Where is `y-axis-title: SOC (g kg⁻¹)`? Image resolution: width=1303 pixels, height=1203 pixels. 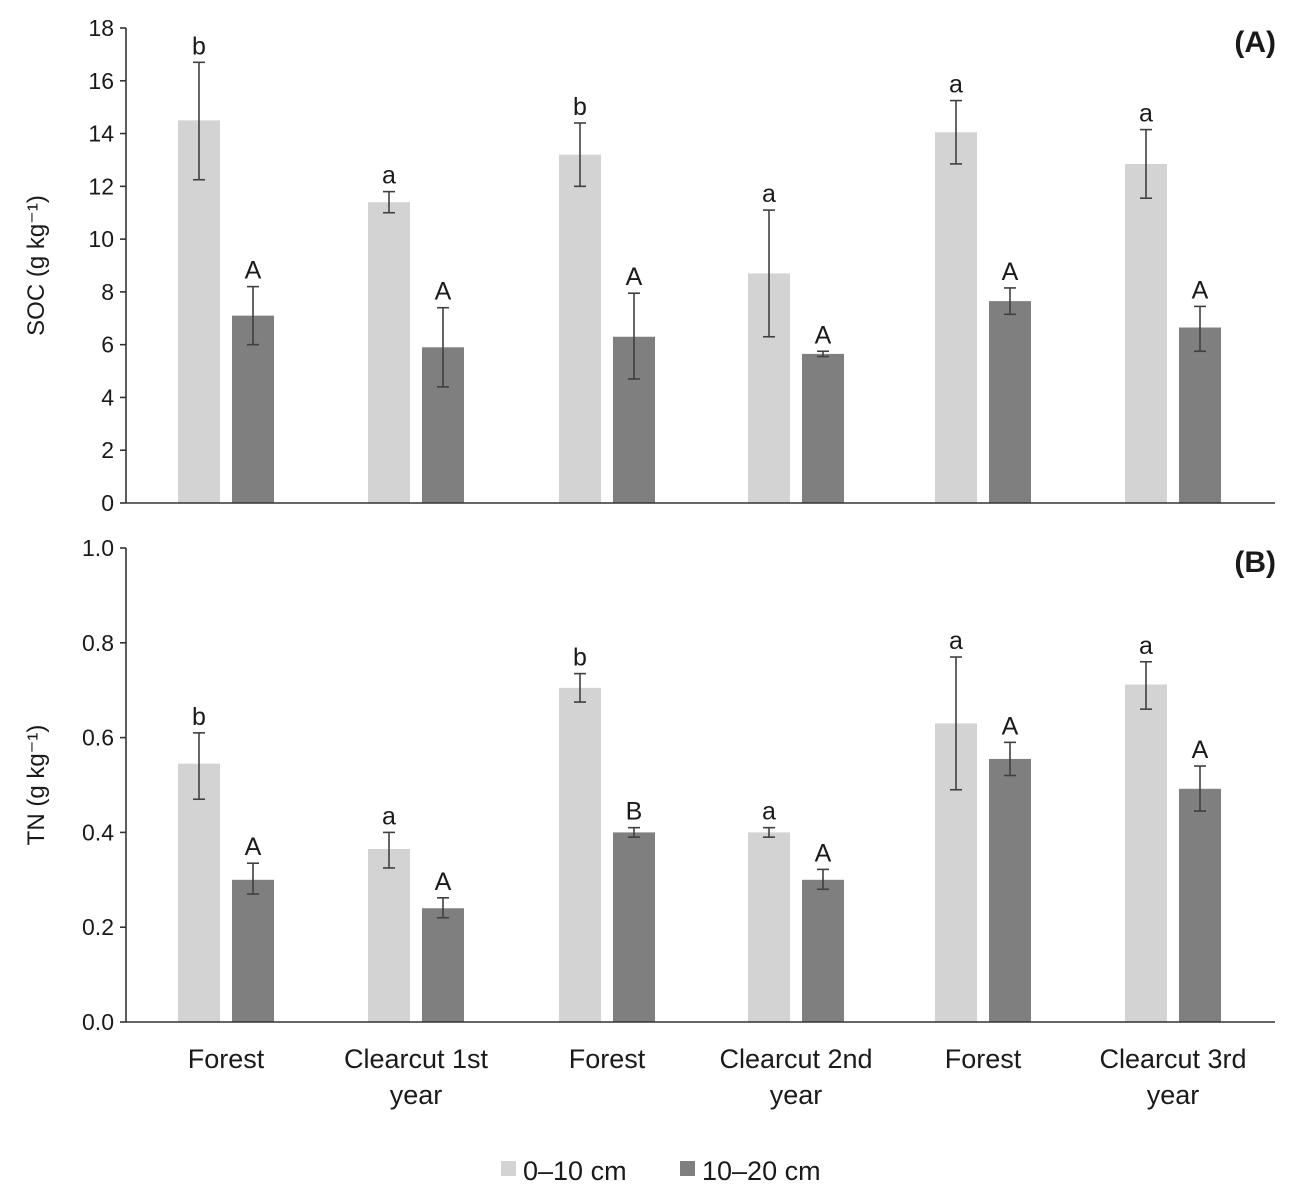 y-axis-title: SOC (g kg⁻¹) is located at coordinates (36, 265).